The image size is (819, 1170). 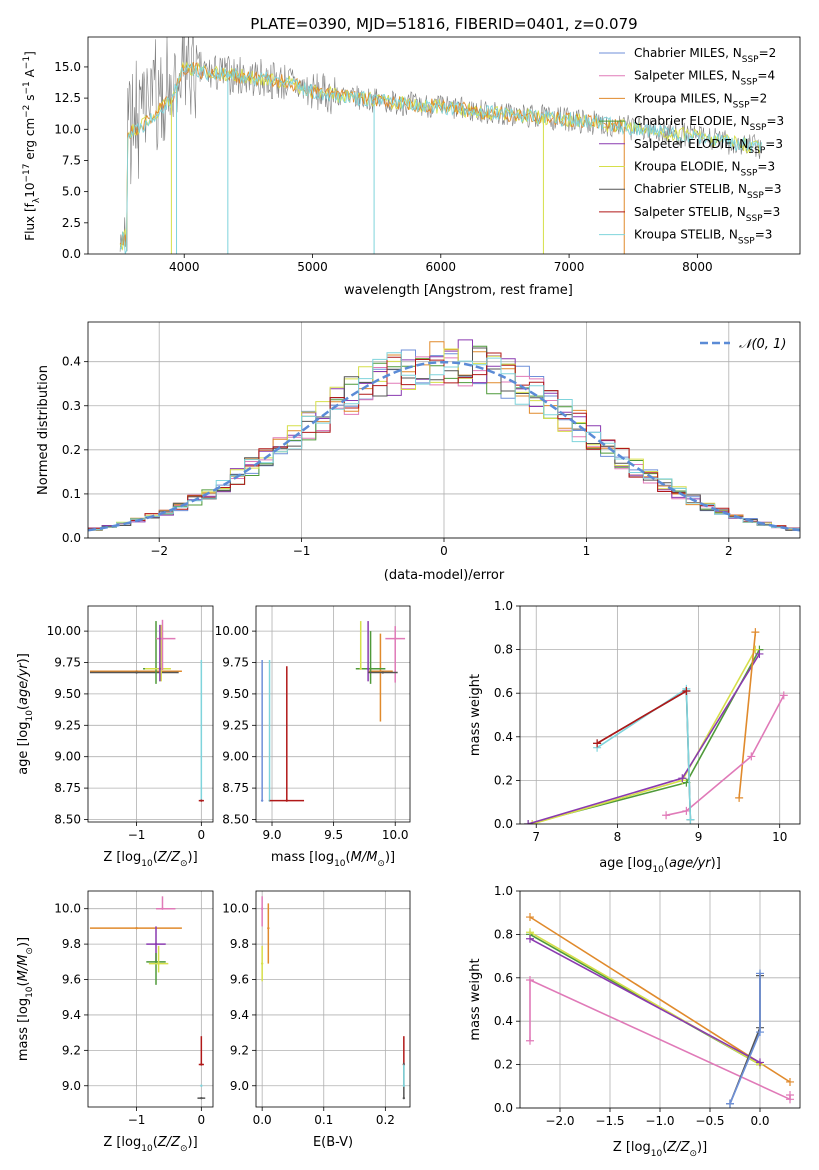 I want to click on label-part: SSP, so click(x=749, y=174).